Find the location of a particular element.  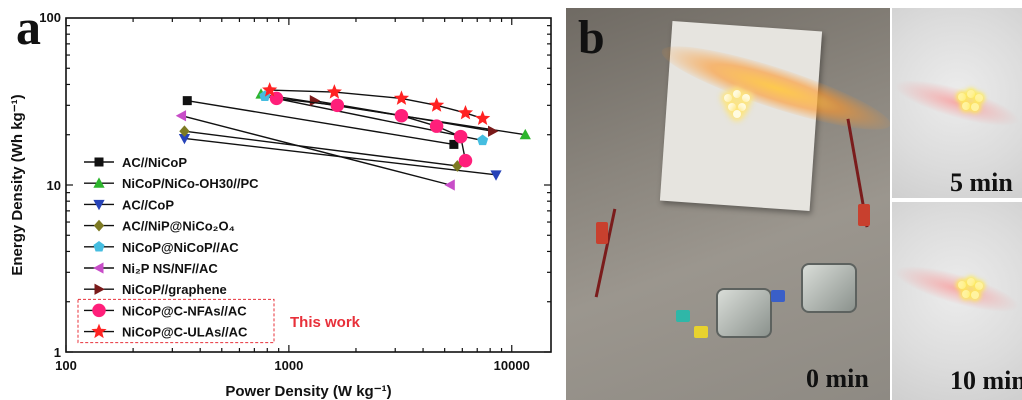

y-tick-label: 10 is located at coordinates (54, 185).